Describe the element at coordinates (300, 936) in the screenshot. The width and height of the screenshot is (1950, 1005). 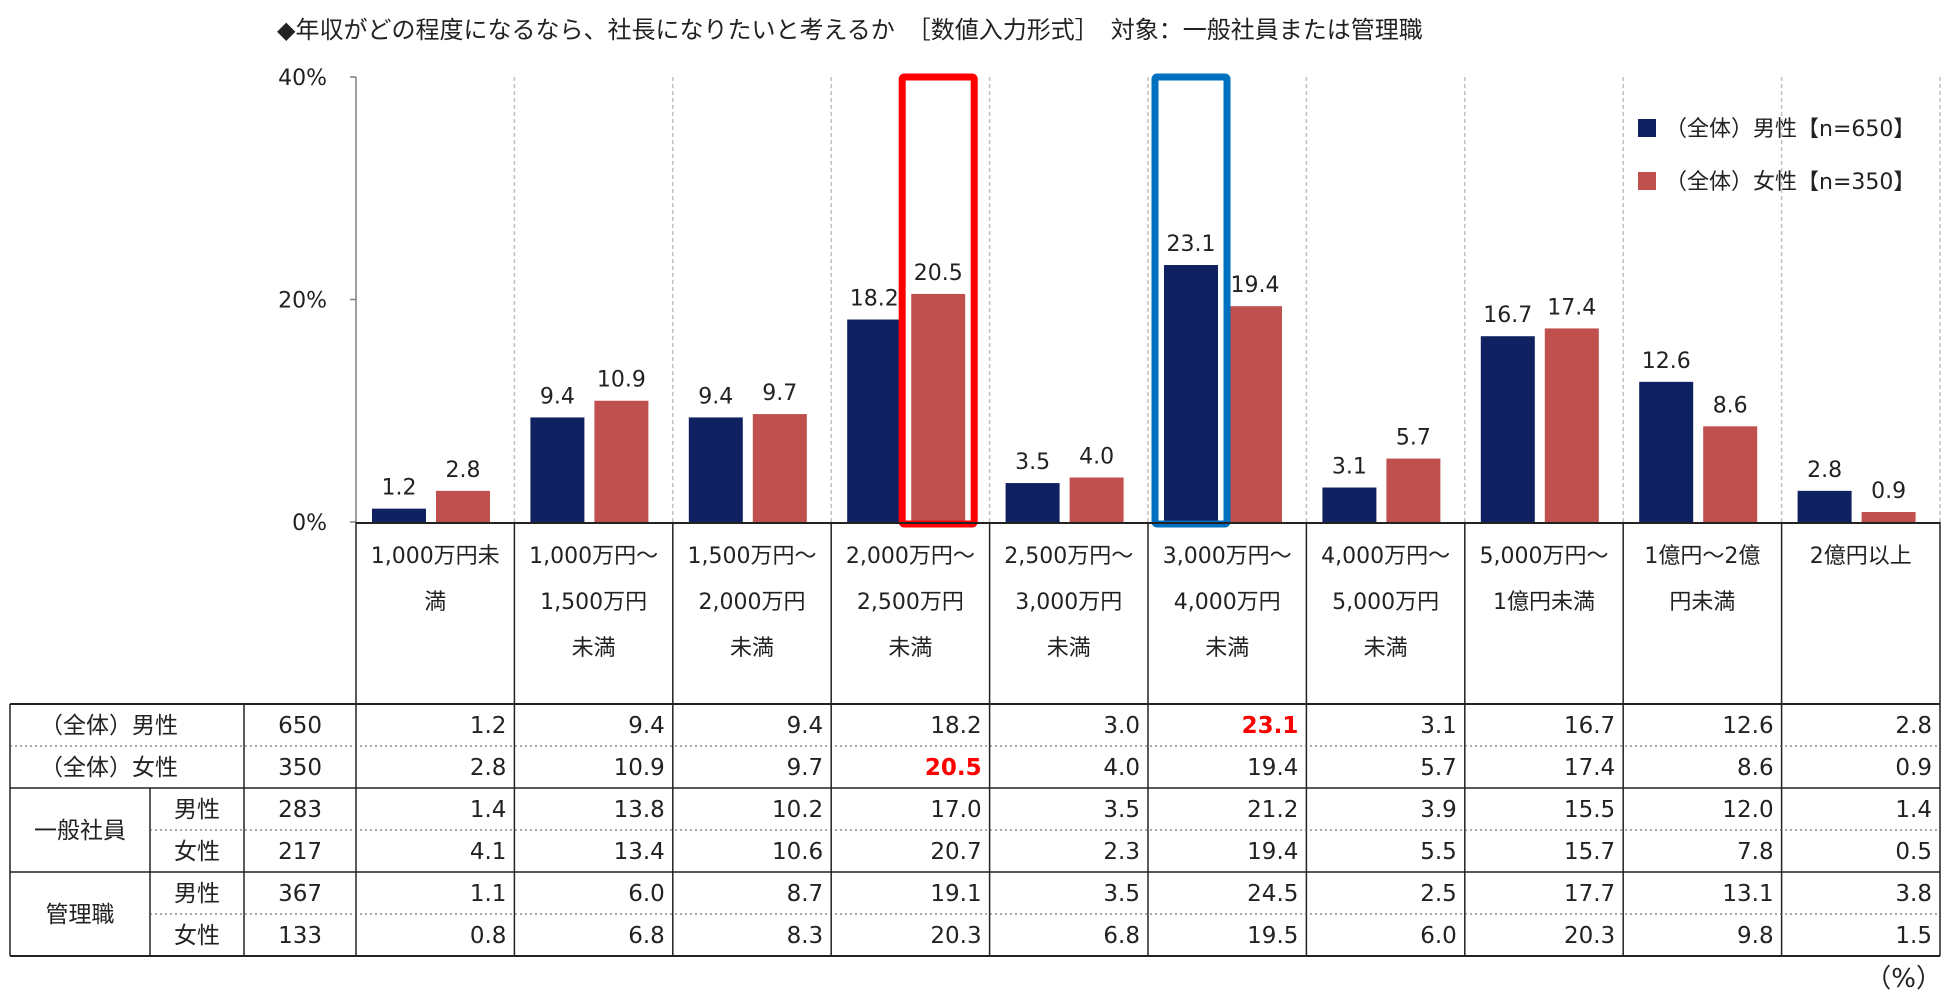
I see `row-n: 133` at that location.